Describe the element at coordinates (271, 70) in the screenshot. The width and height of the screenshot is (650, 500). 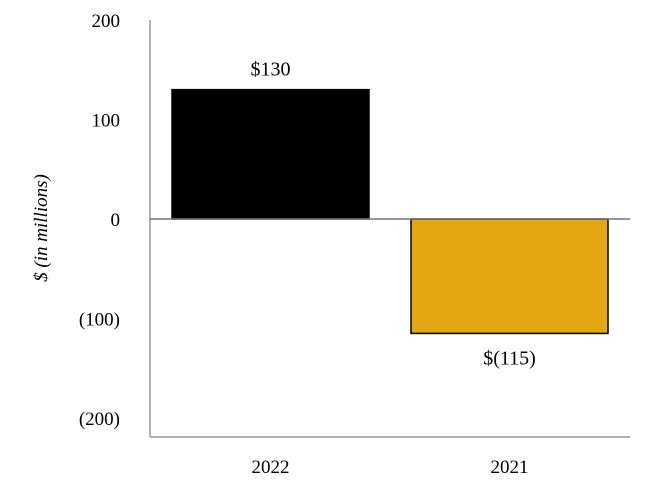
I see `data-label: $130` at that location.